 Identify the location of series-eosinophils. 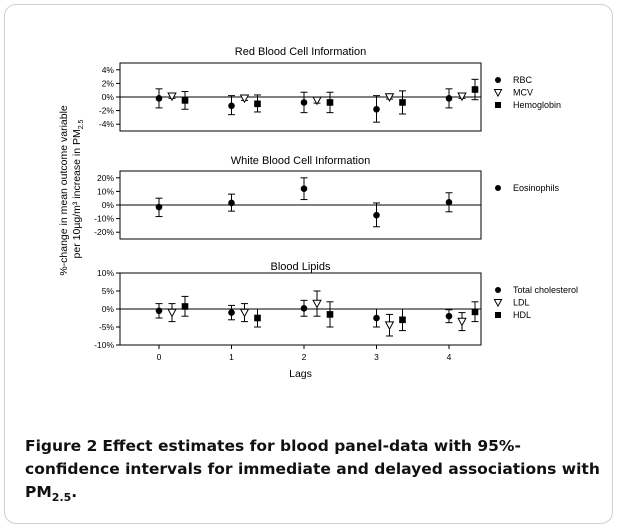
(304, 202).